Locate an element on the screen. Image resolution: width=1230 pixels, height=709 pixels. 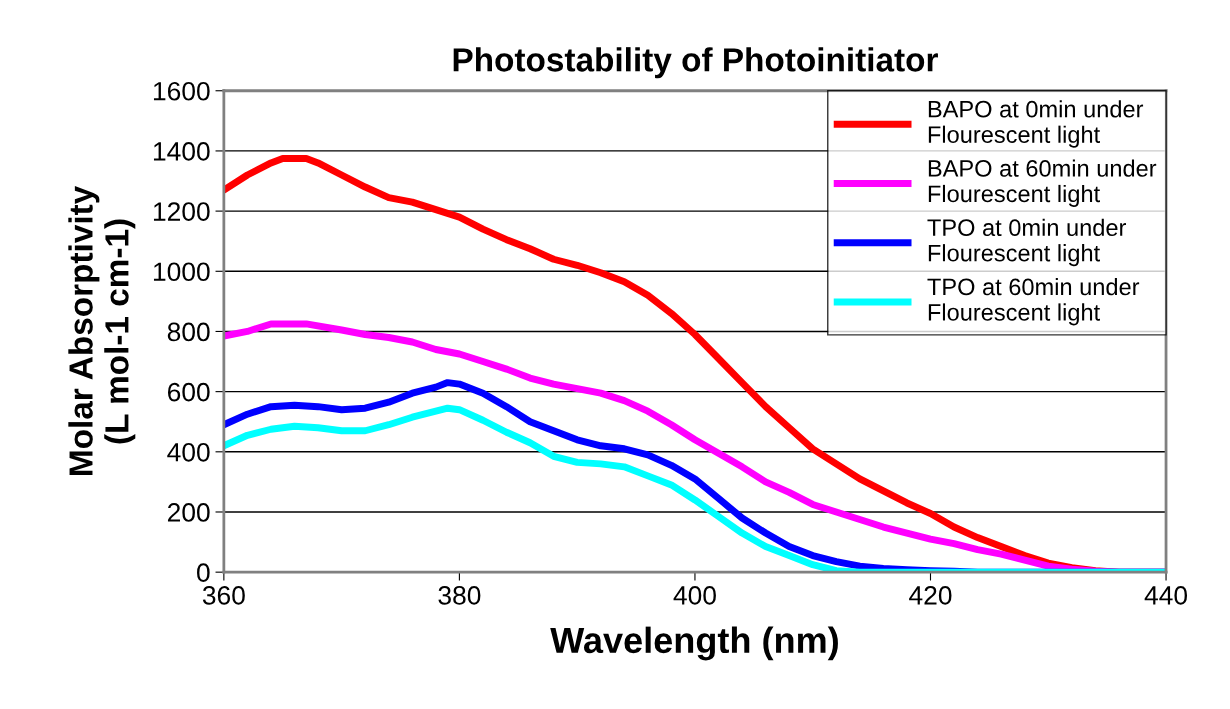
x-tick-label: 400 is located at coordinates (694, 595).